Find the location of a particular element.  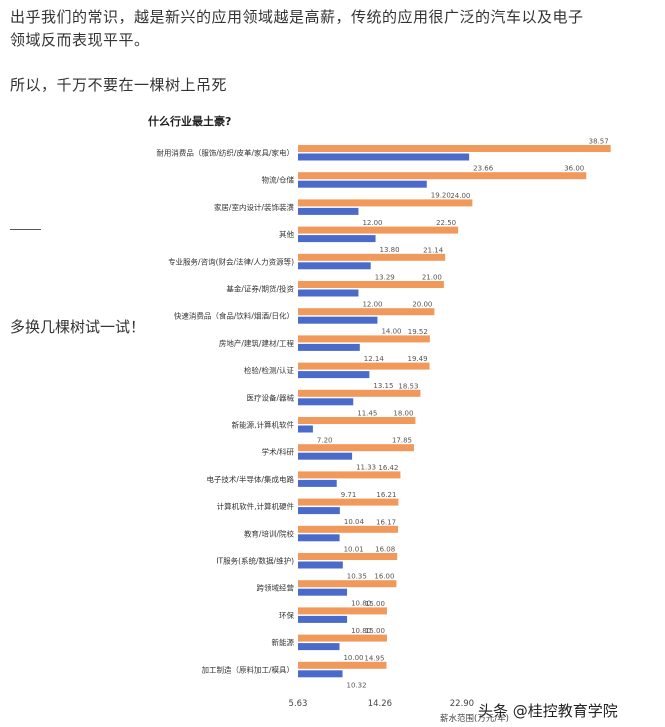

data-label: 15.00 is located at coordinates (375, 604).